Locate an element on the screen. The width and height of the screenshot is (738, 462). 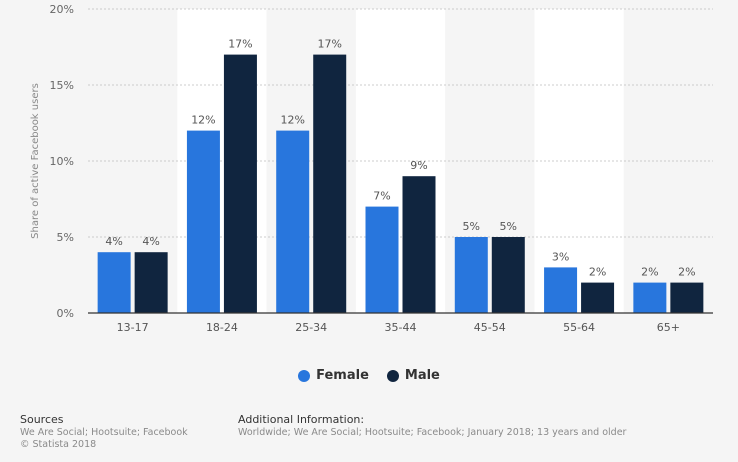
legend-label-male: Male is located at coordinates (422, 375).